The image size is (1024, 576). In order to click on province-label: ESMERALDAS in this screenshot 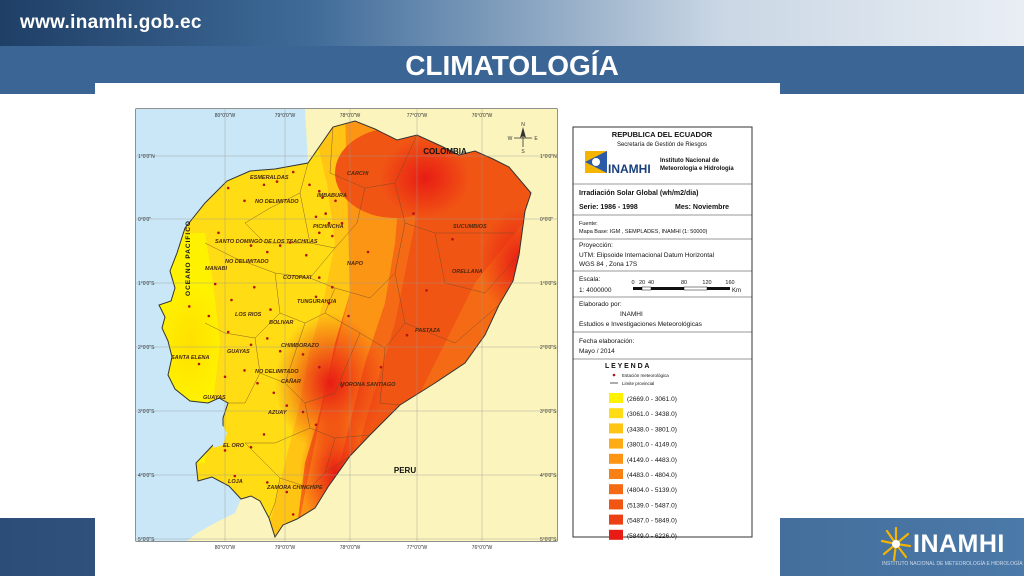, I will do `click(269, 178)`.